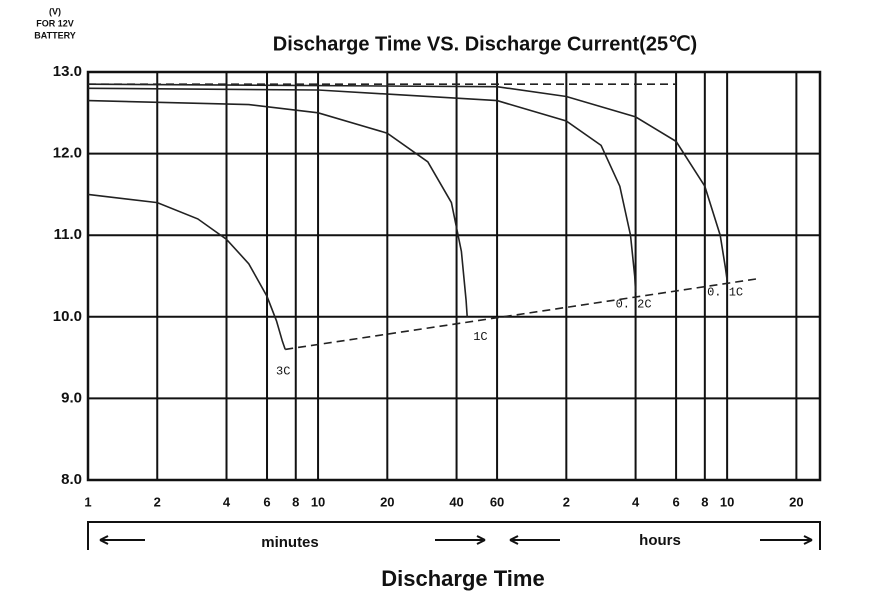 The width and height of the screenshot is (896, 604). I want to click on unit-label: minutes, so click(290, 542).